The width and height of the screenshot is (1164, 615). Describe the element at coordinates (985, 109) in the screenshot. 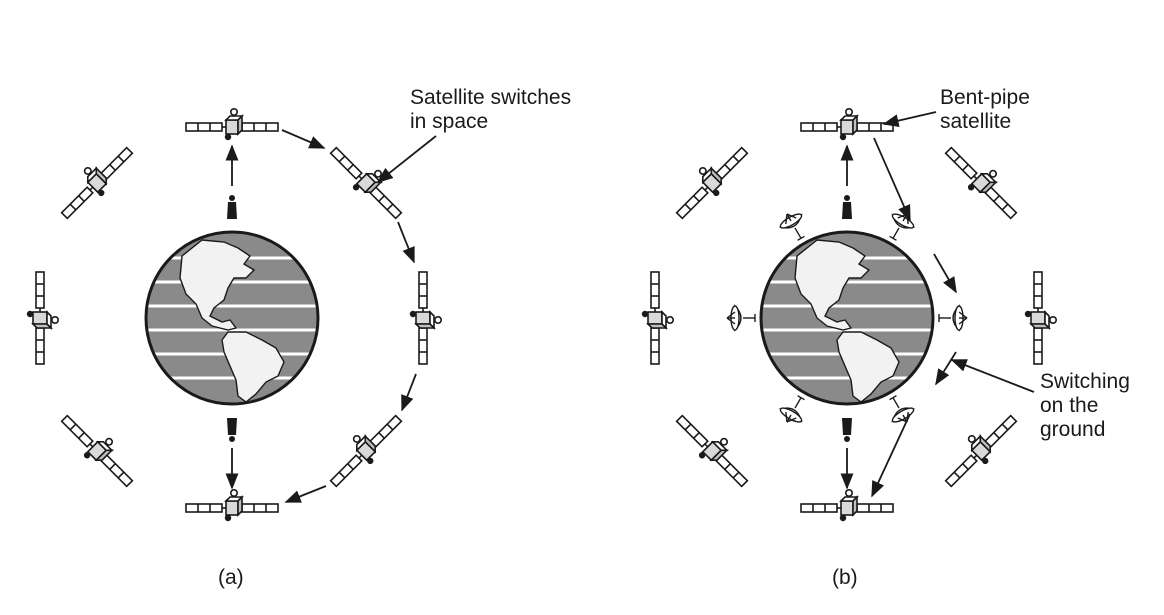

I see `bent-pipe-label: Bent-pipe satellite` at that location.